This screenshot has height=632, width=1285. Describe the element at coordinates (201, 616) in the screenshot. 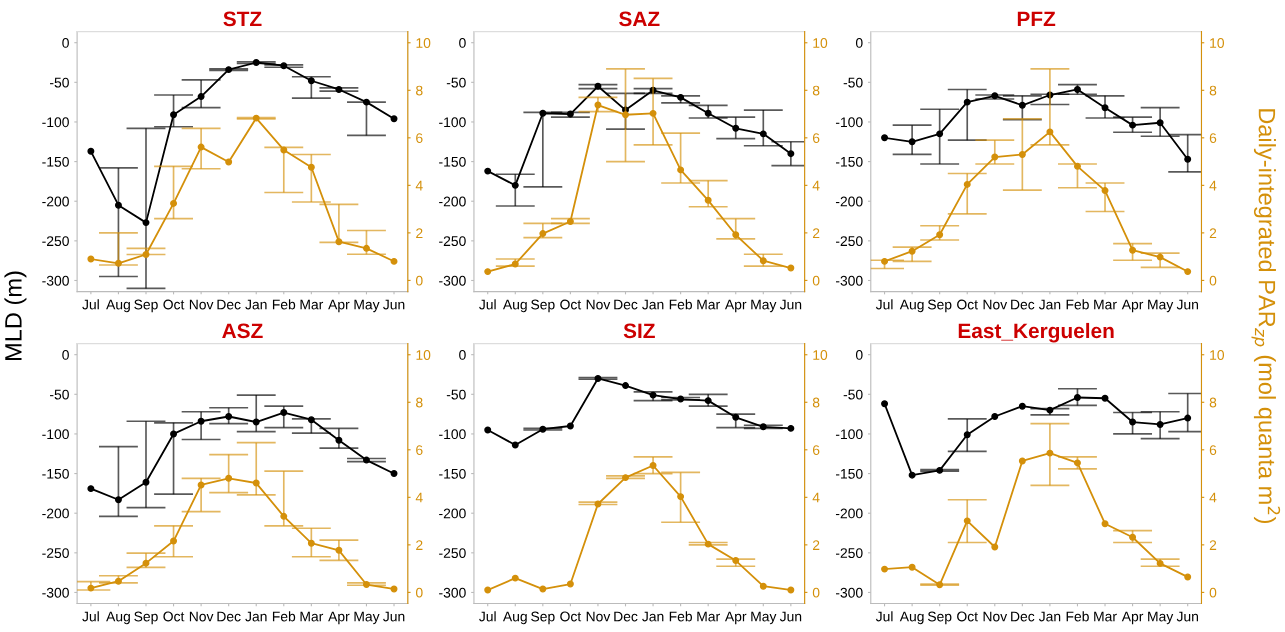

I see `x-tick-label: Nov` at that location.